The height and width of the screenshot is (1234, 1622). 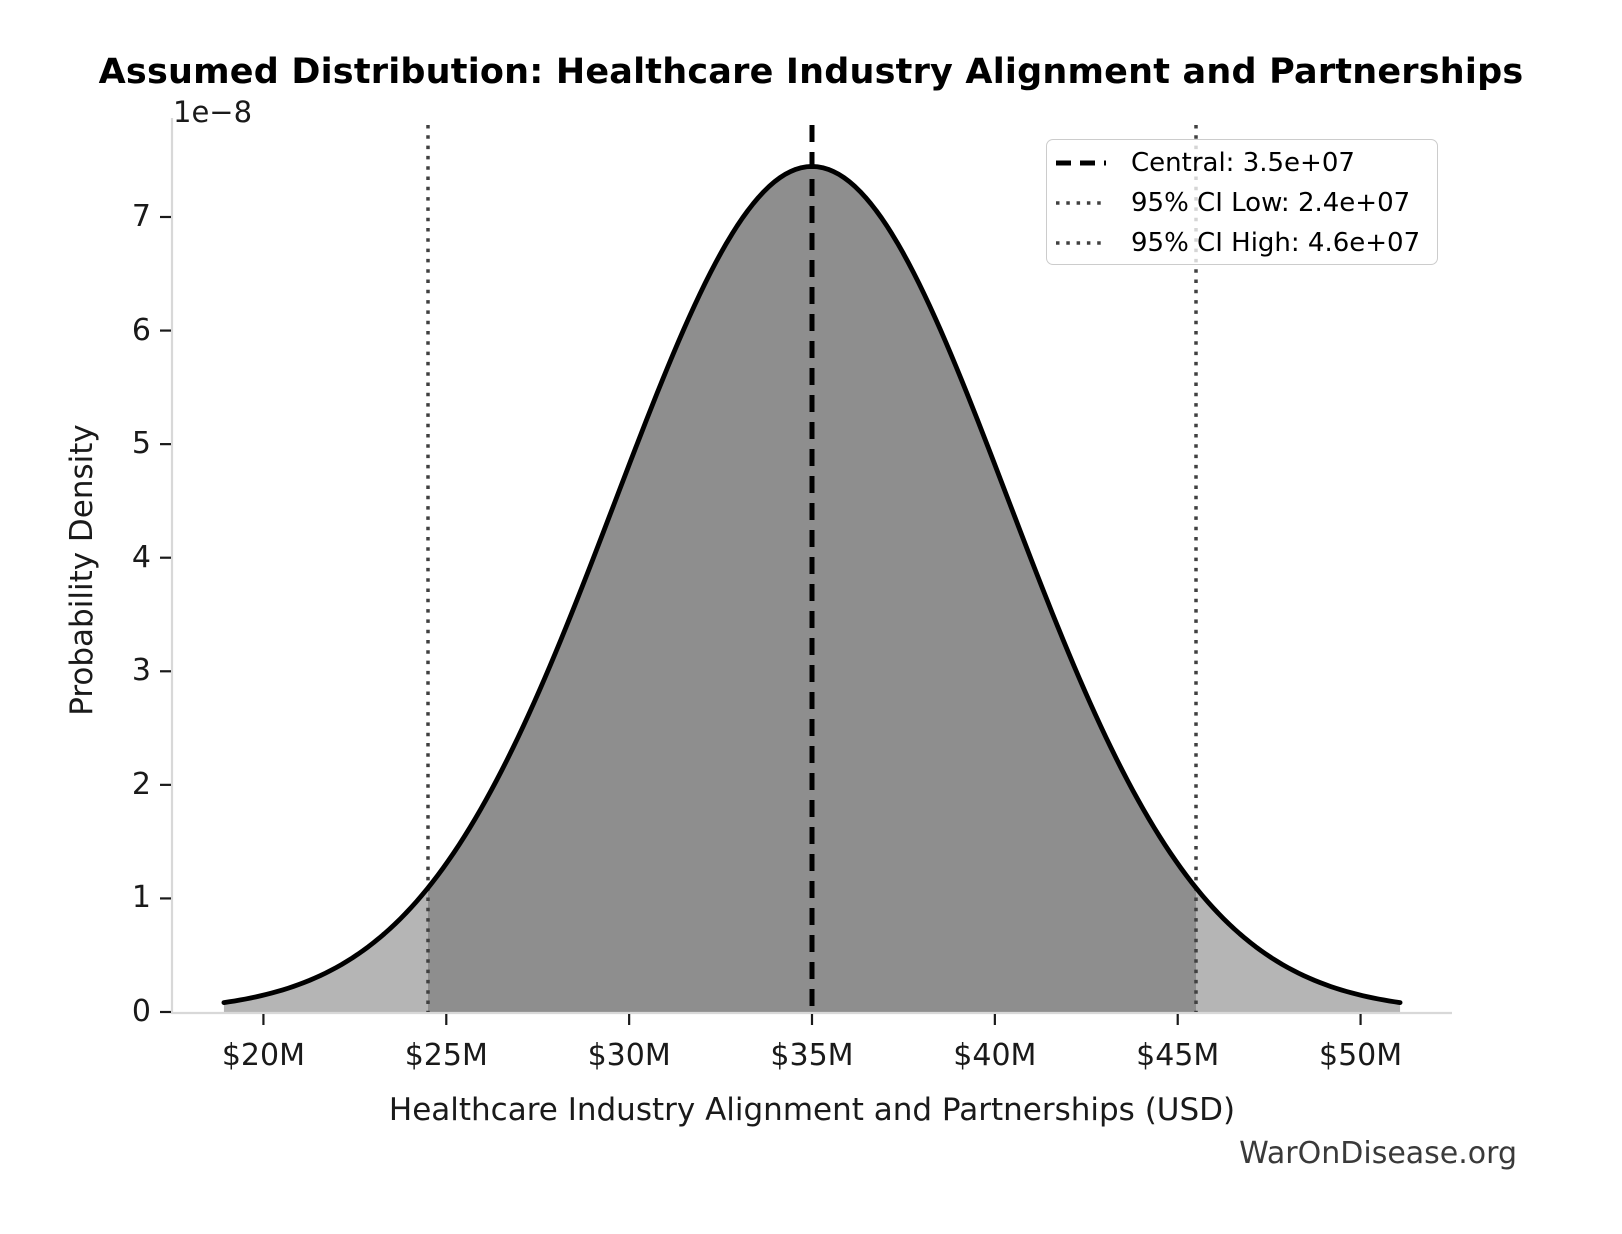 What do you see at coordinates (141, 330) in the screenshot?
I see `y-tick-label: 6` at bounding box center [141, 330].